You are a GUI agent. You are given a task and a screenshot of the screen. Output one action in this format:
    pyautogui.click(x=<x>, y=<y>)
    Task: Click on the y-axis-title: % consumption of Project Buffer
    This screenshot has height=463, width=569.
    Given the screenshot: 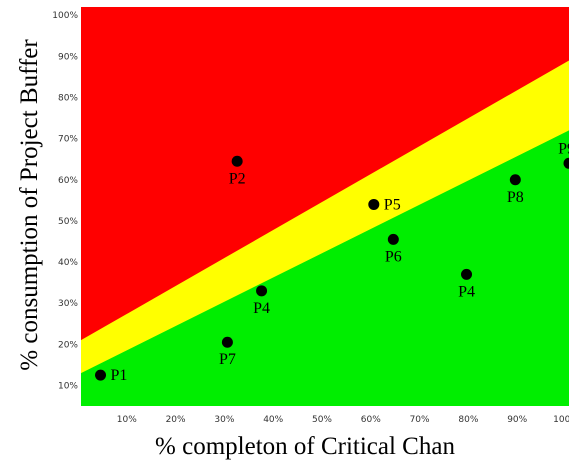 What is the action you would take?
    pyautogui.click(x=29, y=205)
    